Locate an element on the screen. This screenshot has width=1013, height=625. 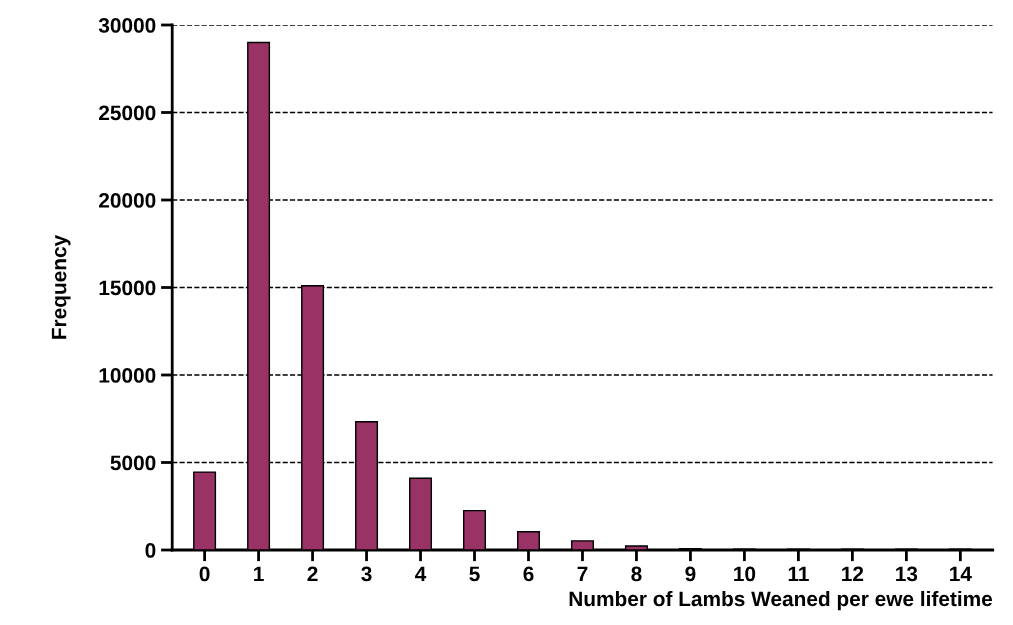
x-tick-label: 11 is located at coordinates (798, 574).